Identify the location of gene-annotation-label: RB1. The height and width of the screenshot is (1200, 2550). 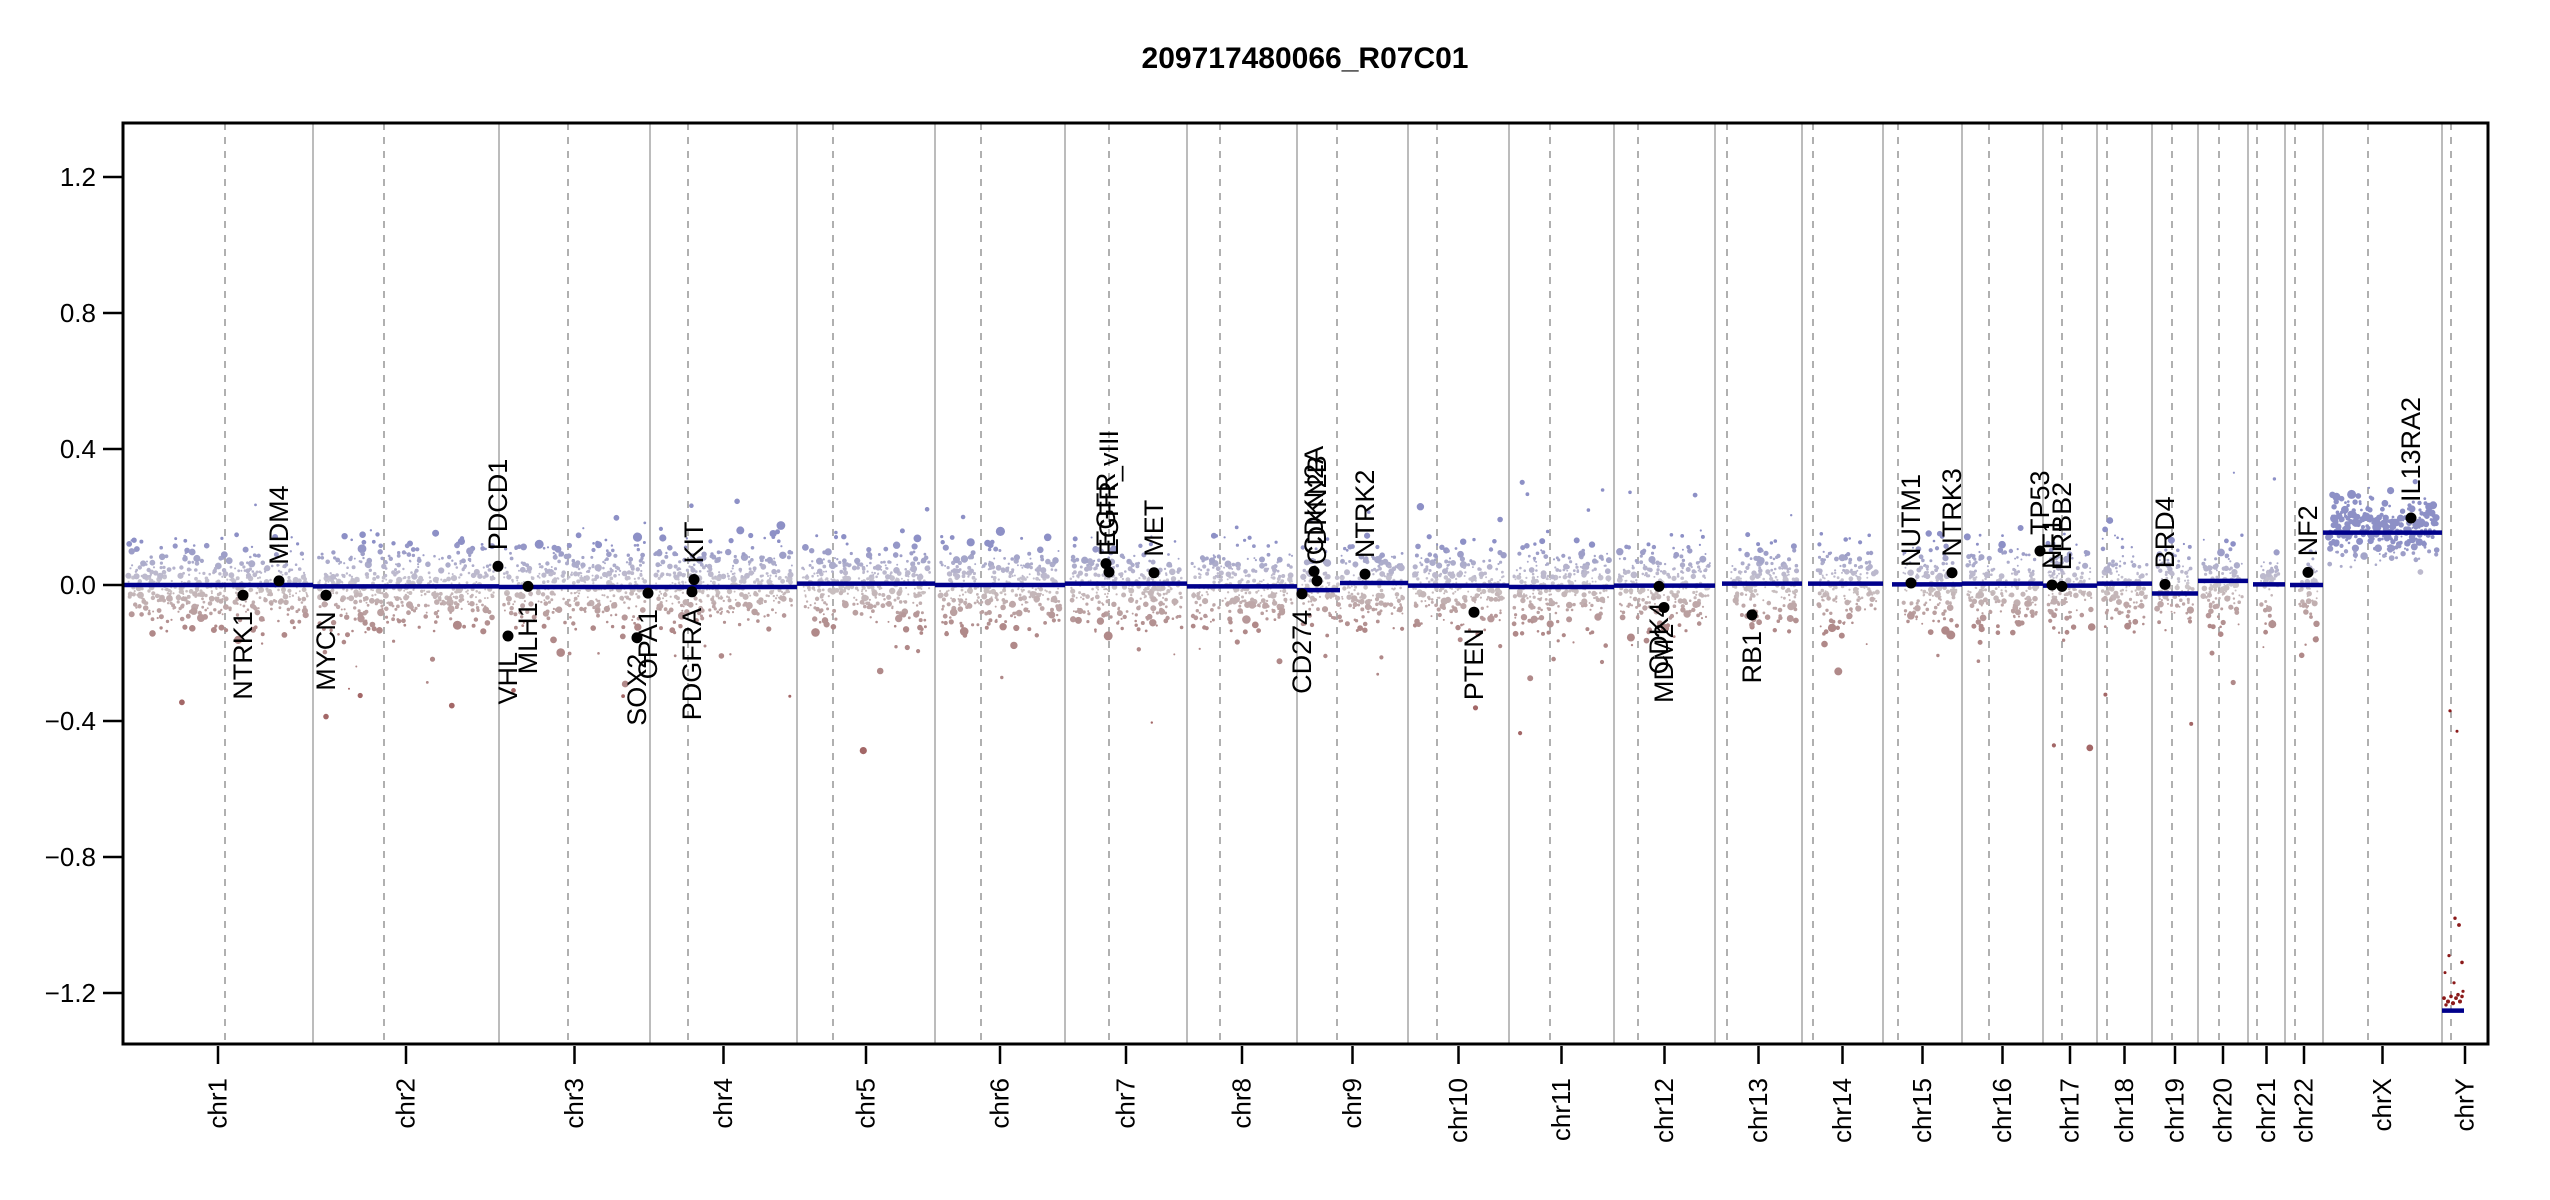
(1752, 657).